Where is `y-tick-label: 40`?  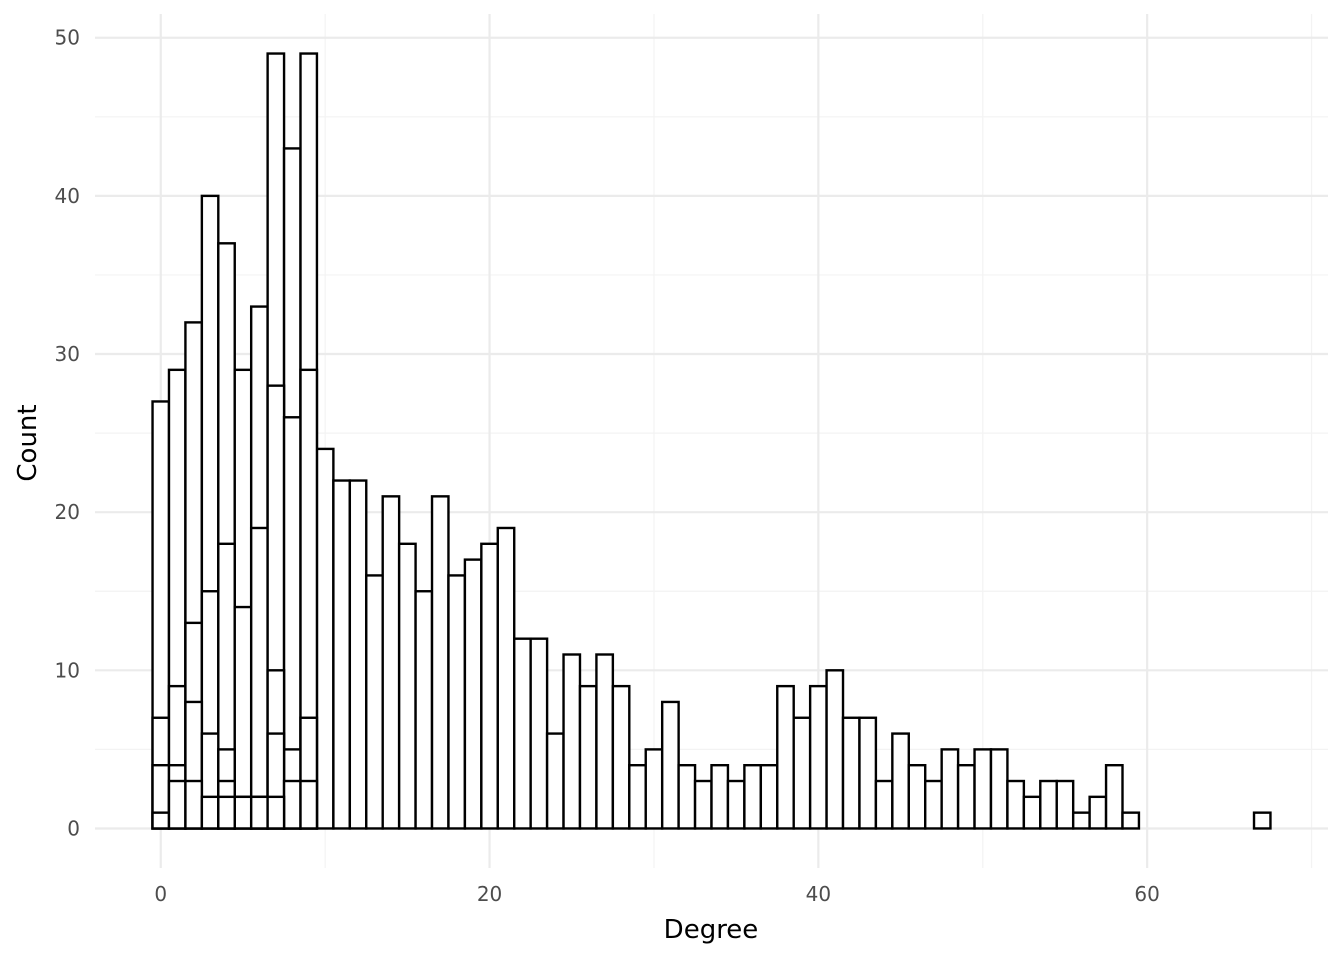
y-tick-label: 40 is located at coordinates (67, 196).